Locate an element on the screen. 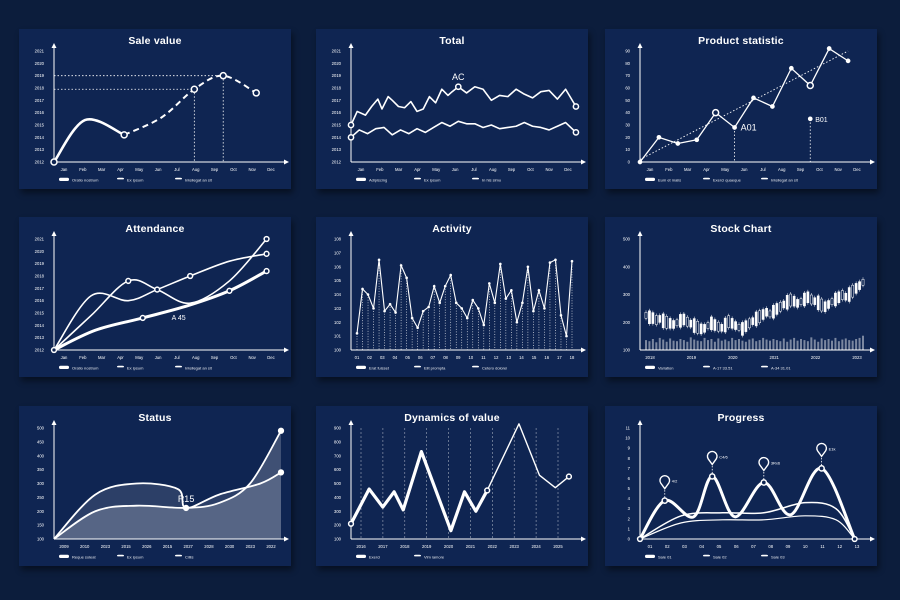  y-tick-label: 300 is located at coordinates (41, 483).